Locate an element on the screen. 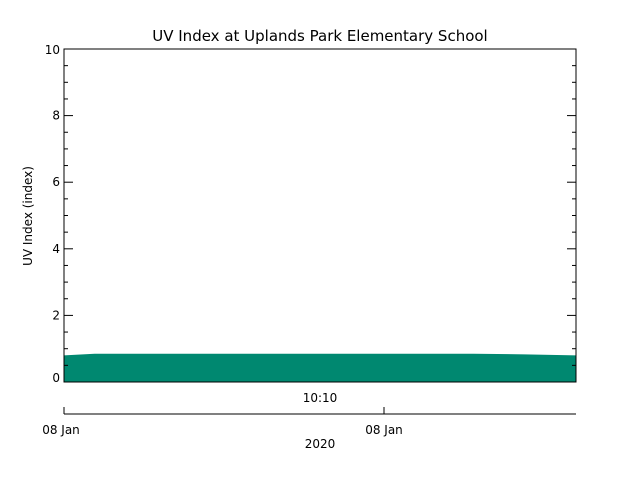 The height and width of the screenshot is (480, 640). date-label-start: 08 Jan is located at coordinates (61, 430).